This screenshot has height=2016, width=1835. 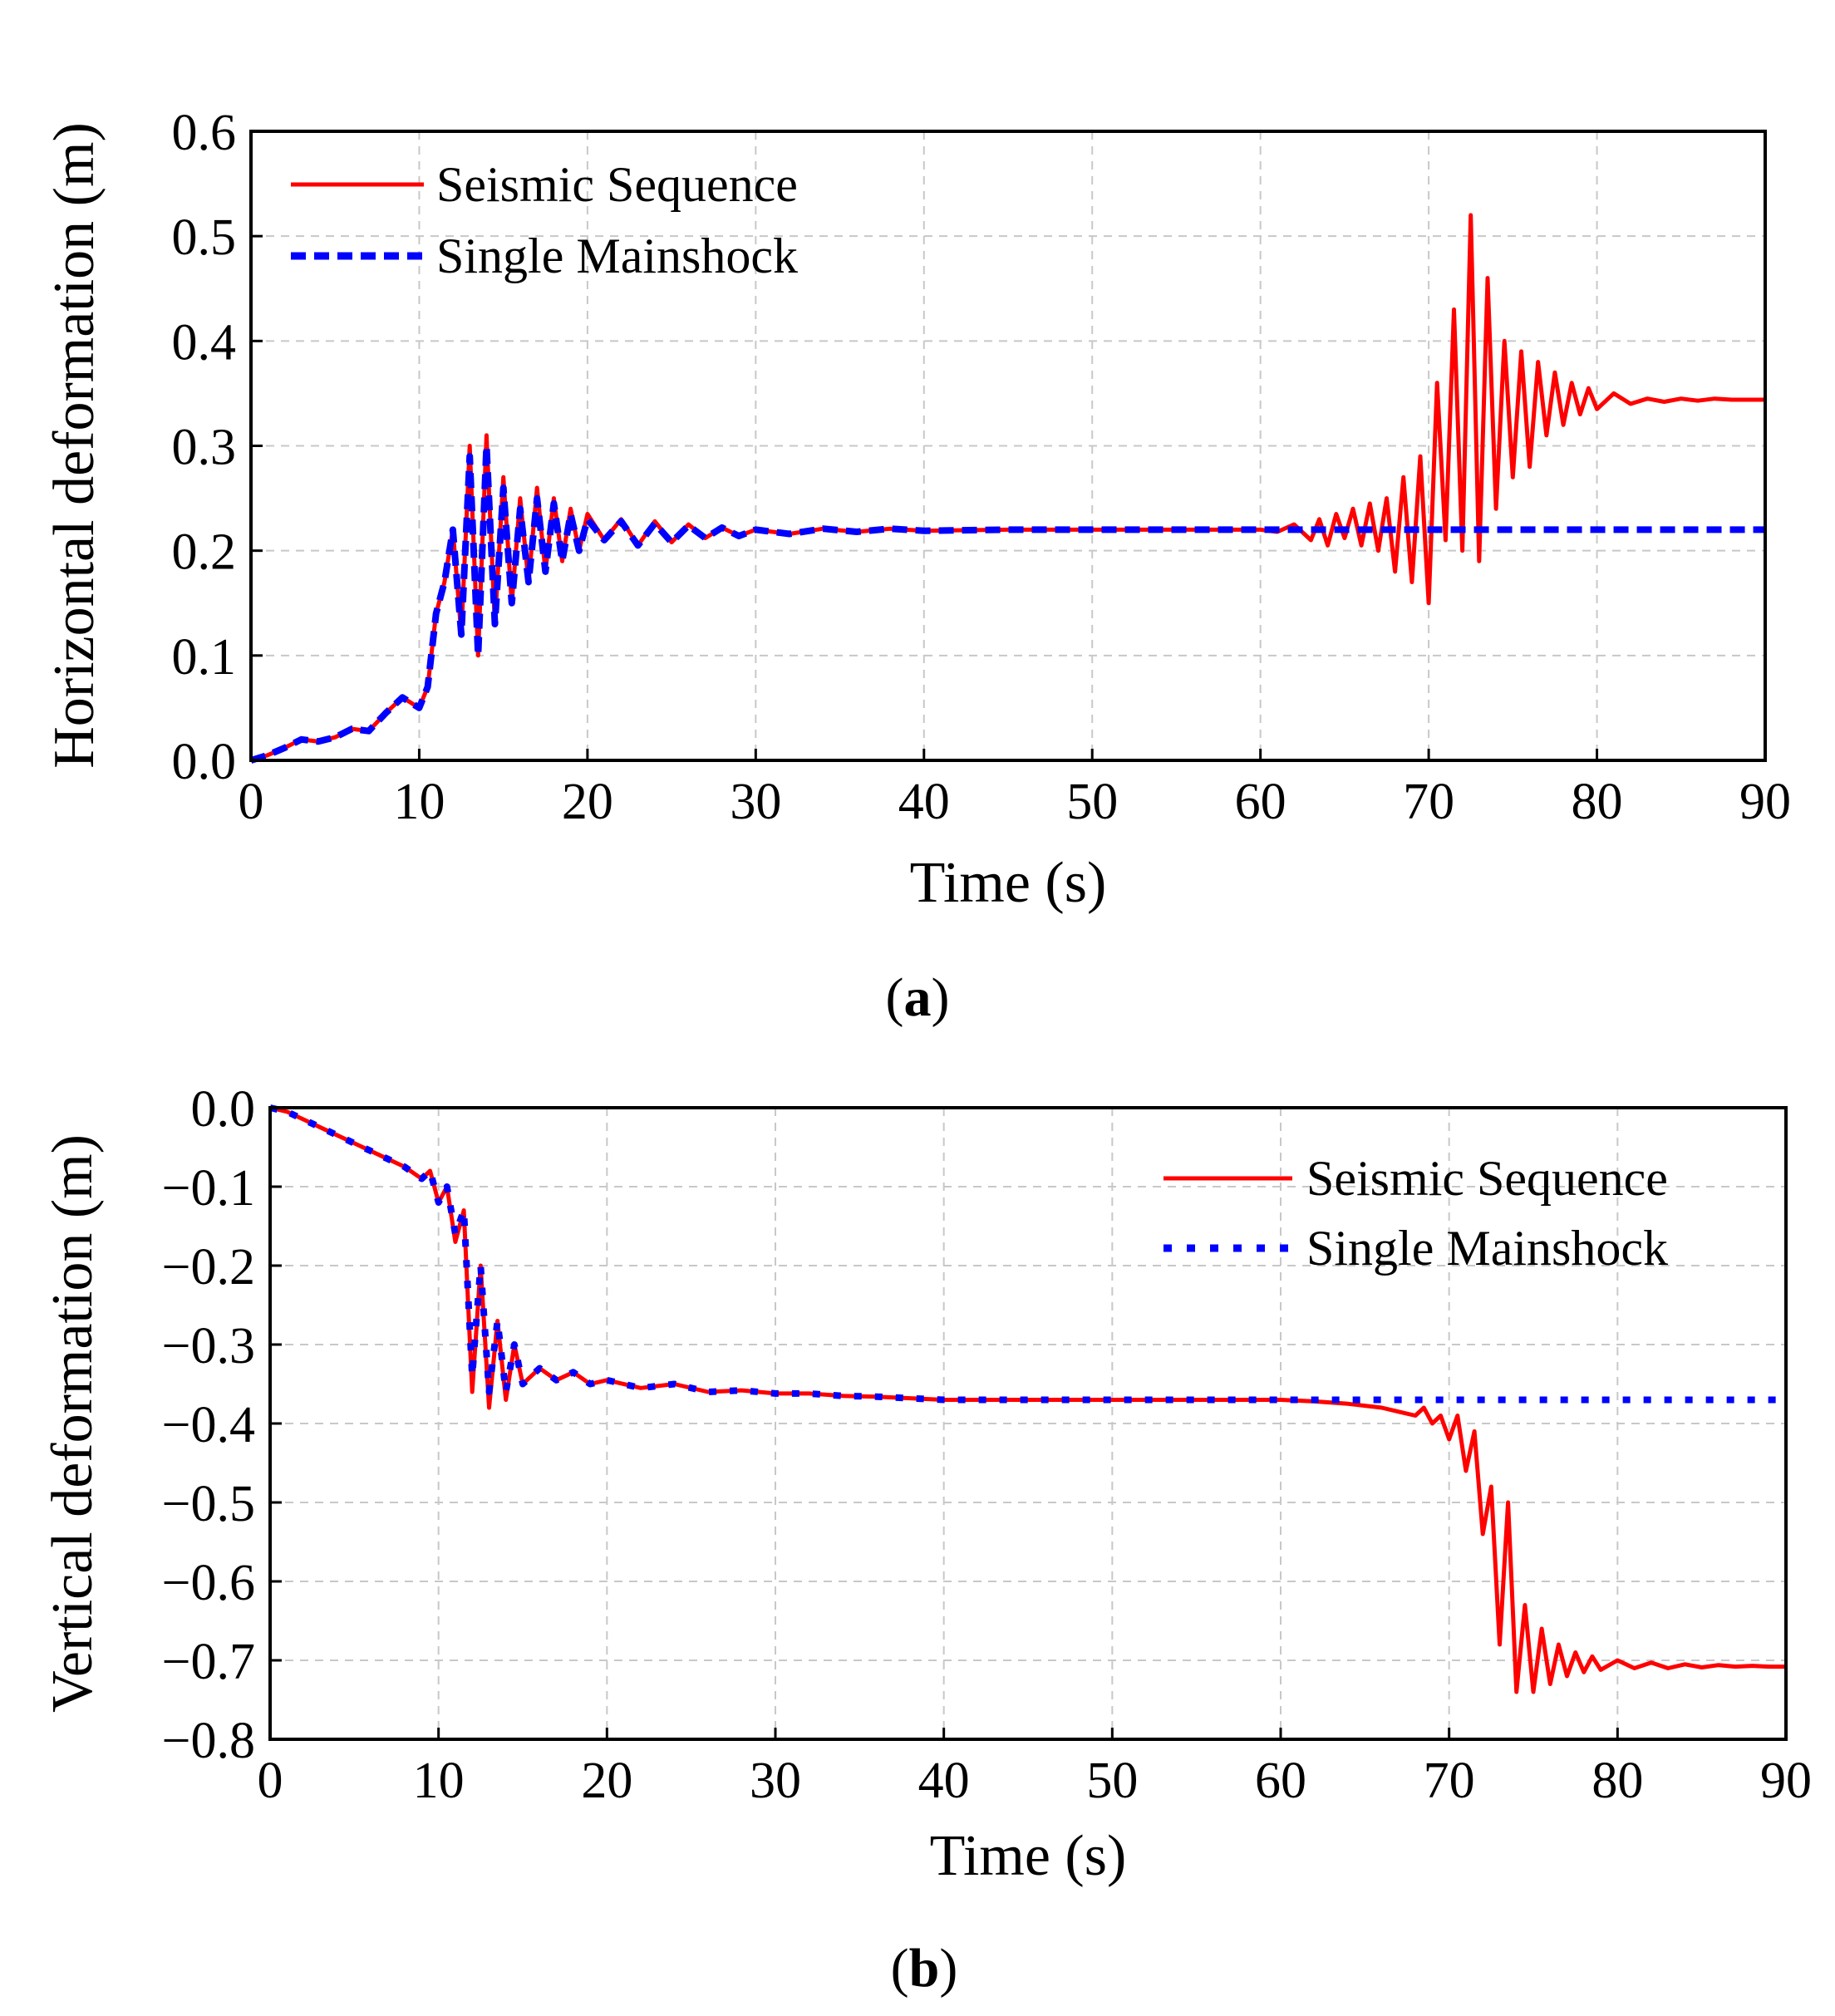 What do you see at coordinates (1112, 1781) in the screenshot?
I see `chart-b-xtick-label: 50` at bounding box center [1112, 1781].